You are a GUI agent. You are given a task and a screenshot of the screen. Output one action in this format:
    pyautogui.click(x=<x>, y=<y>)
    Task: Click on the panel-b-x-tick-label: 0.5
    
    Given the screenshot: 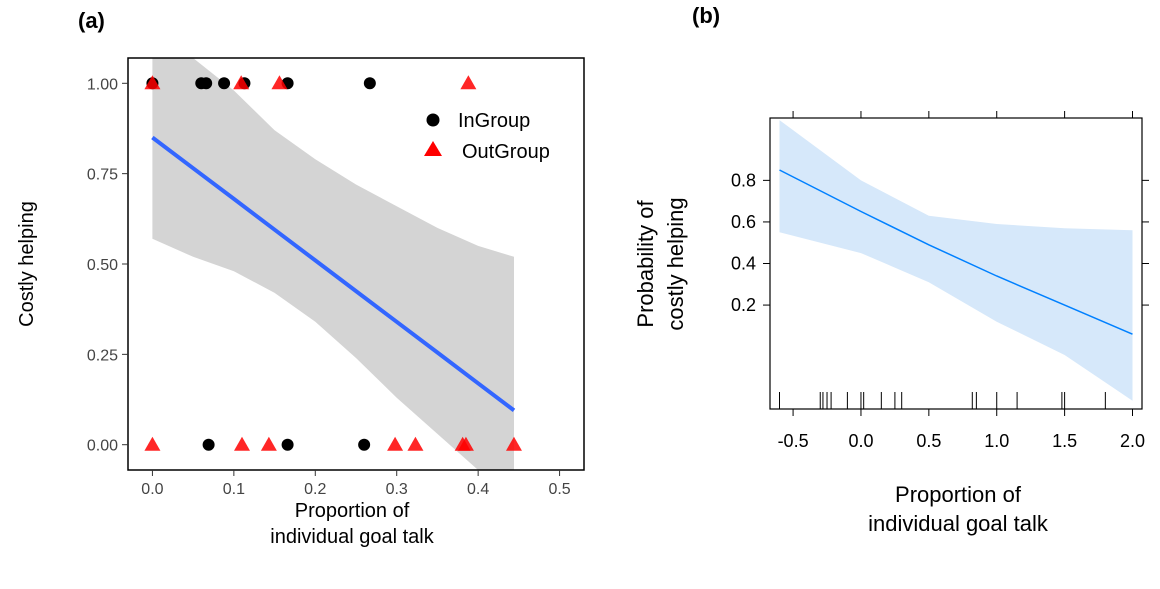 What is the action you would take?
    pyautogui.click(x=928, y=441)
    